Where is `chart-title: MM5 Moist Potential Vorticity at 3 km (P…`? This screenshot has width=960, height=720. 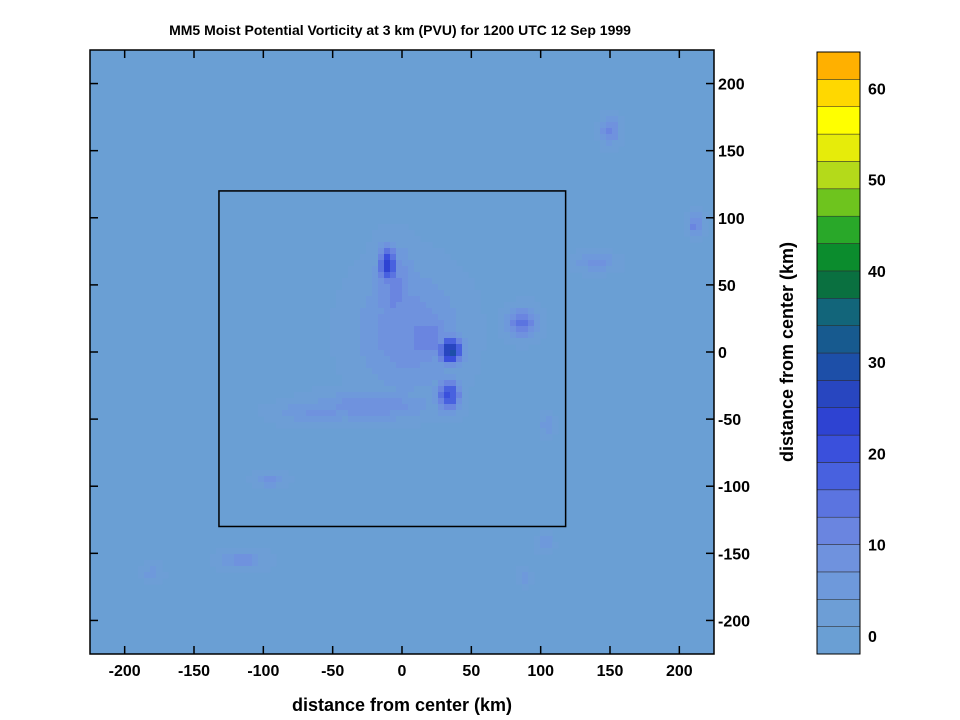 chart-title: MM5 Moist Potential Vorticity at 3 km (P… is located at coordinates (400, 30).